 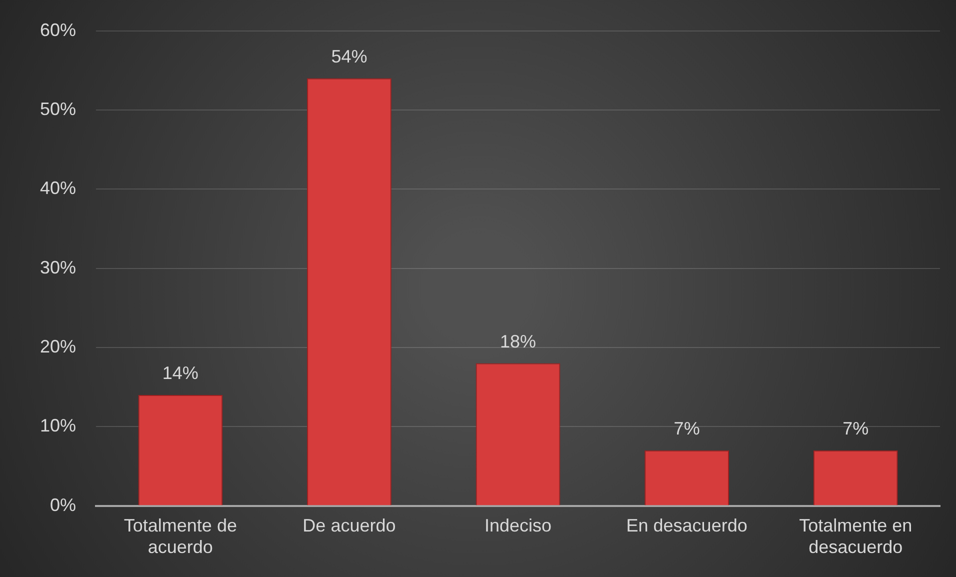 What do you see at coordinates (349, 56) in the screenshot?
I see `data-label: 54%` at bounding box center [349, 56].